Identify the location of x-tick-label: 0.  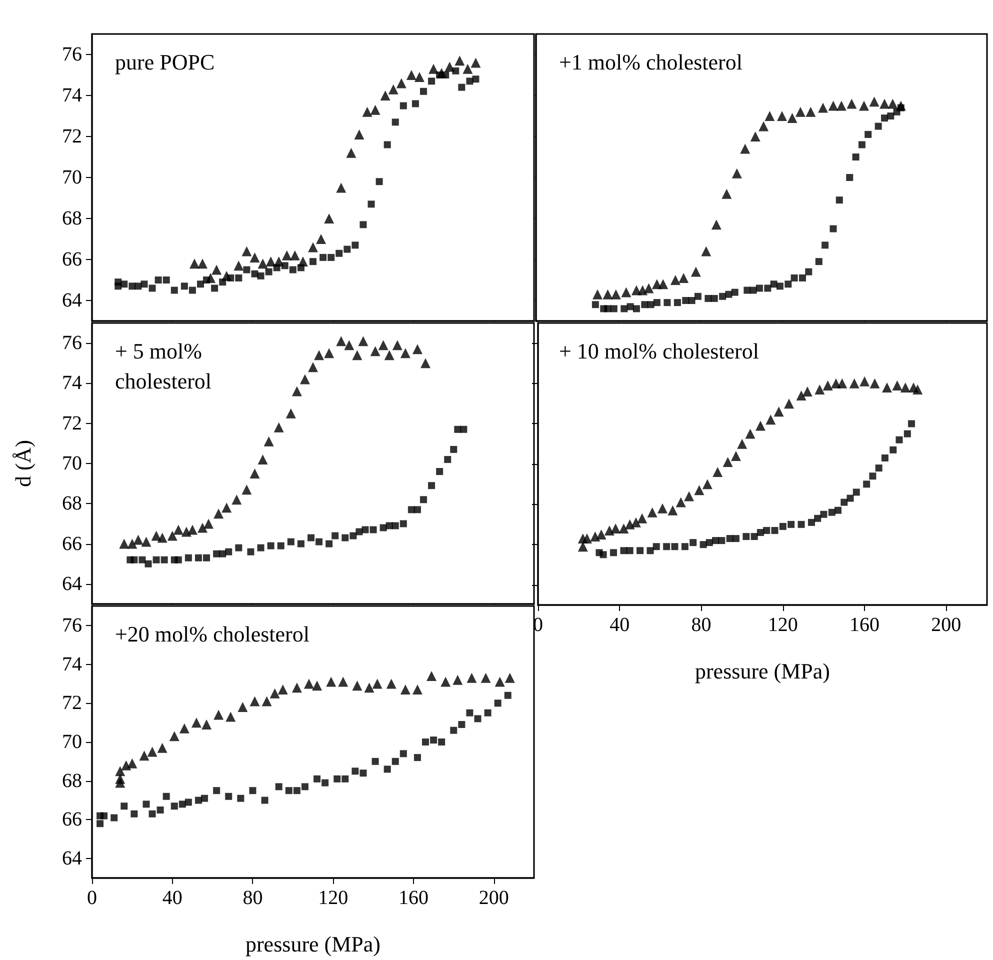
(92, 898).